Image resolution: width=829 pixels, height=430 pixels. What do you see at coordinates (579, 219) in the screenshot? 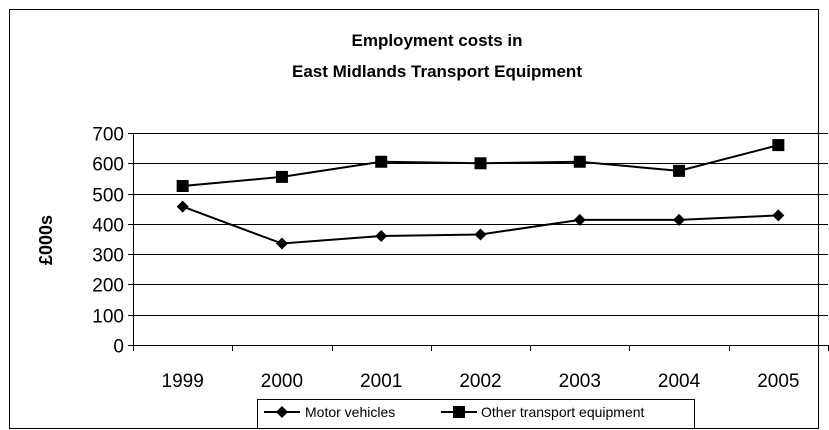
I see `point-motor-vehicles-2003` at bounding box center [579, 219].